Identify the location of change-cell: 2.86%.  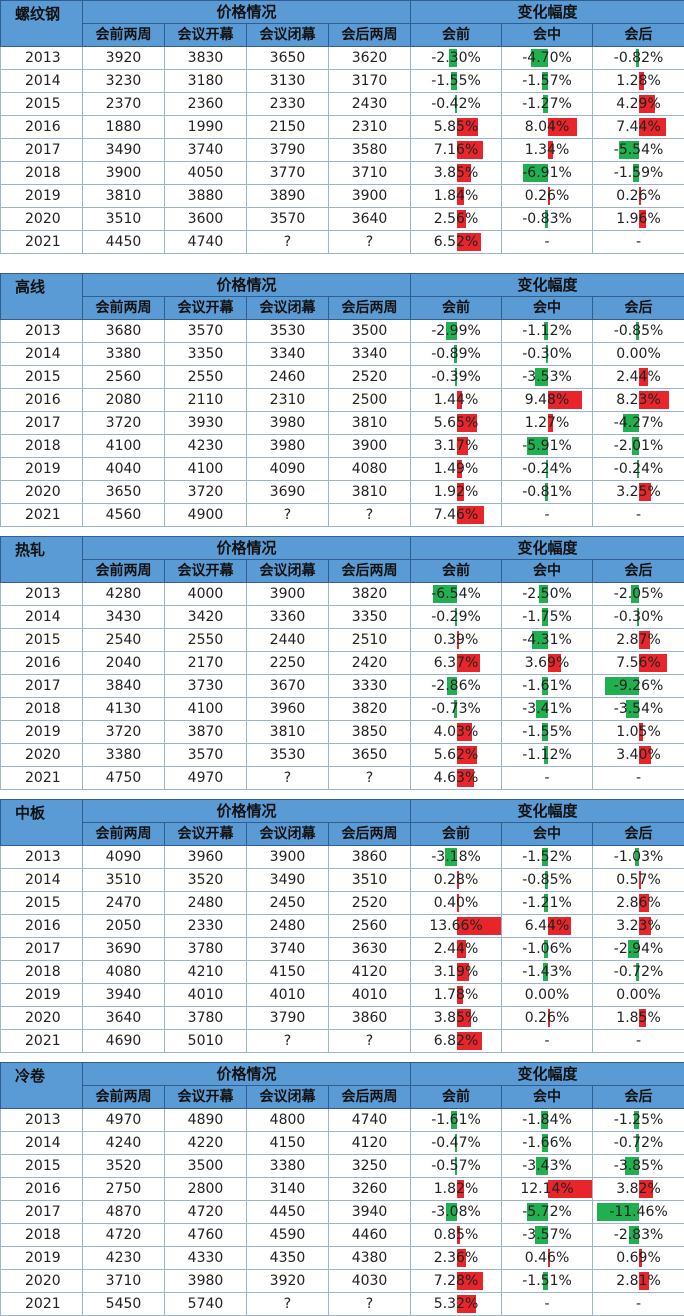
(638, 903).